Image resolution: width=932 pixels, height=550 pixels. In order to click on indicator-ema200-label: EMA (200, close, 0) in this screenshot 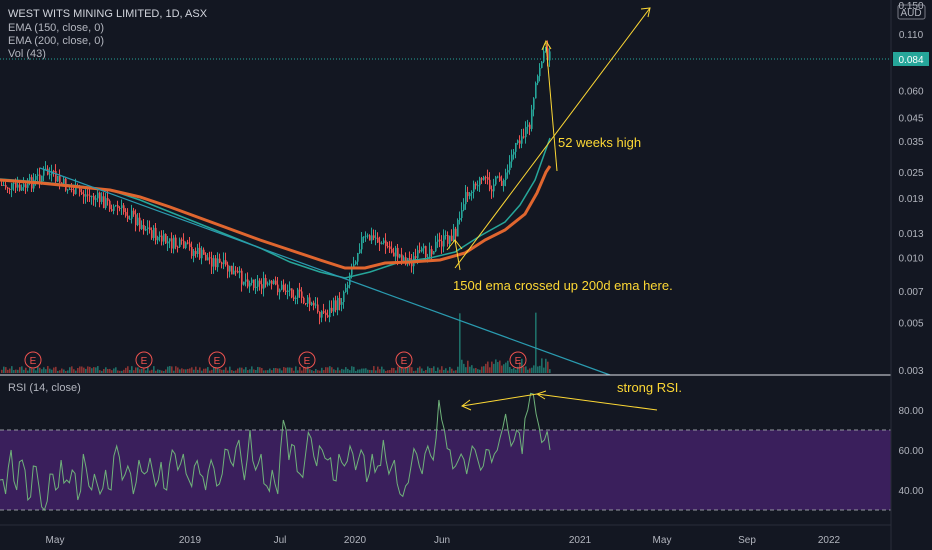, I will do `click(56, 41)`.